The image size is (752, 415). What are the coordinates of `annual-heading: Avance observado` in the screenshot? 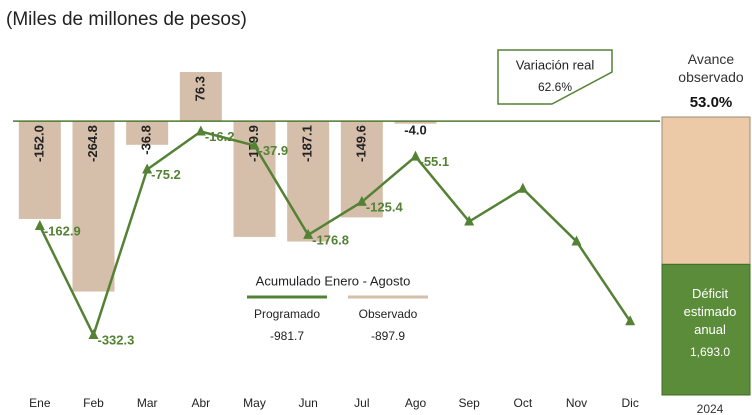 It's located at (711, 68).